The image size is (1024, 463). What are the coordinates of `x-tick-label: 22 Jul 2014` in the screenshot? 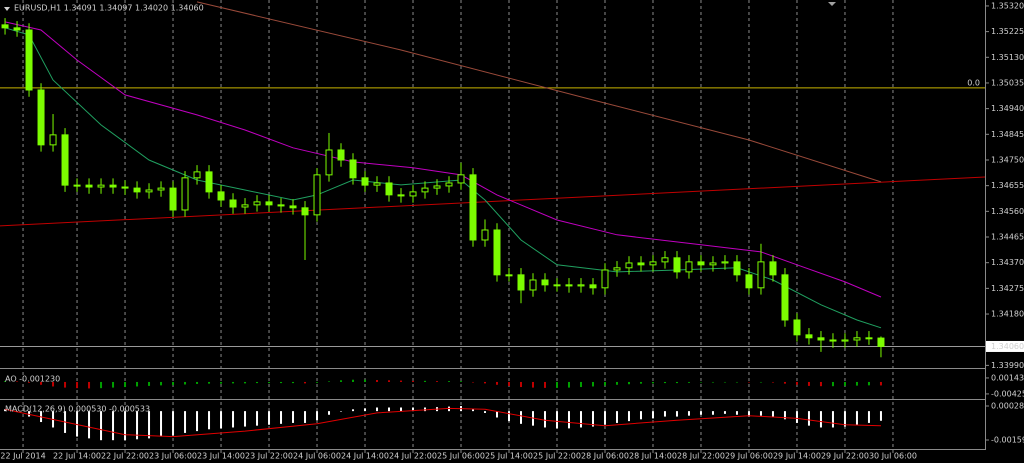 It's located at (22, 456).